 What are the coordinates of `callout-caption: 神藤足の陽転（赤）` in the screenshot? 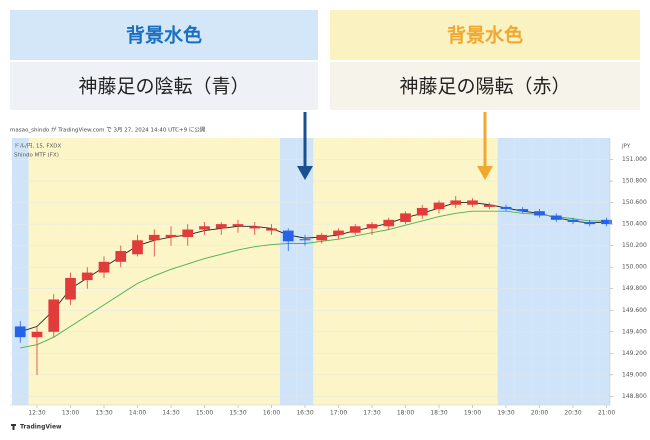 It's located at (484, 87).